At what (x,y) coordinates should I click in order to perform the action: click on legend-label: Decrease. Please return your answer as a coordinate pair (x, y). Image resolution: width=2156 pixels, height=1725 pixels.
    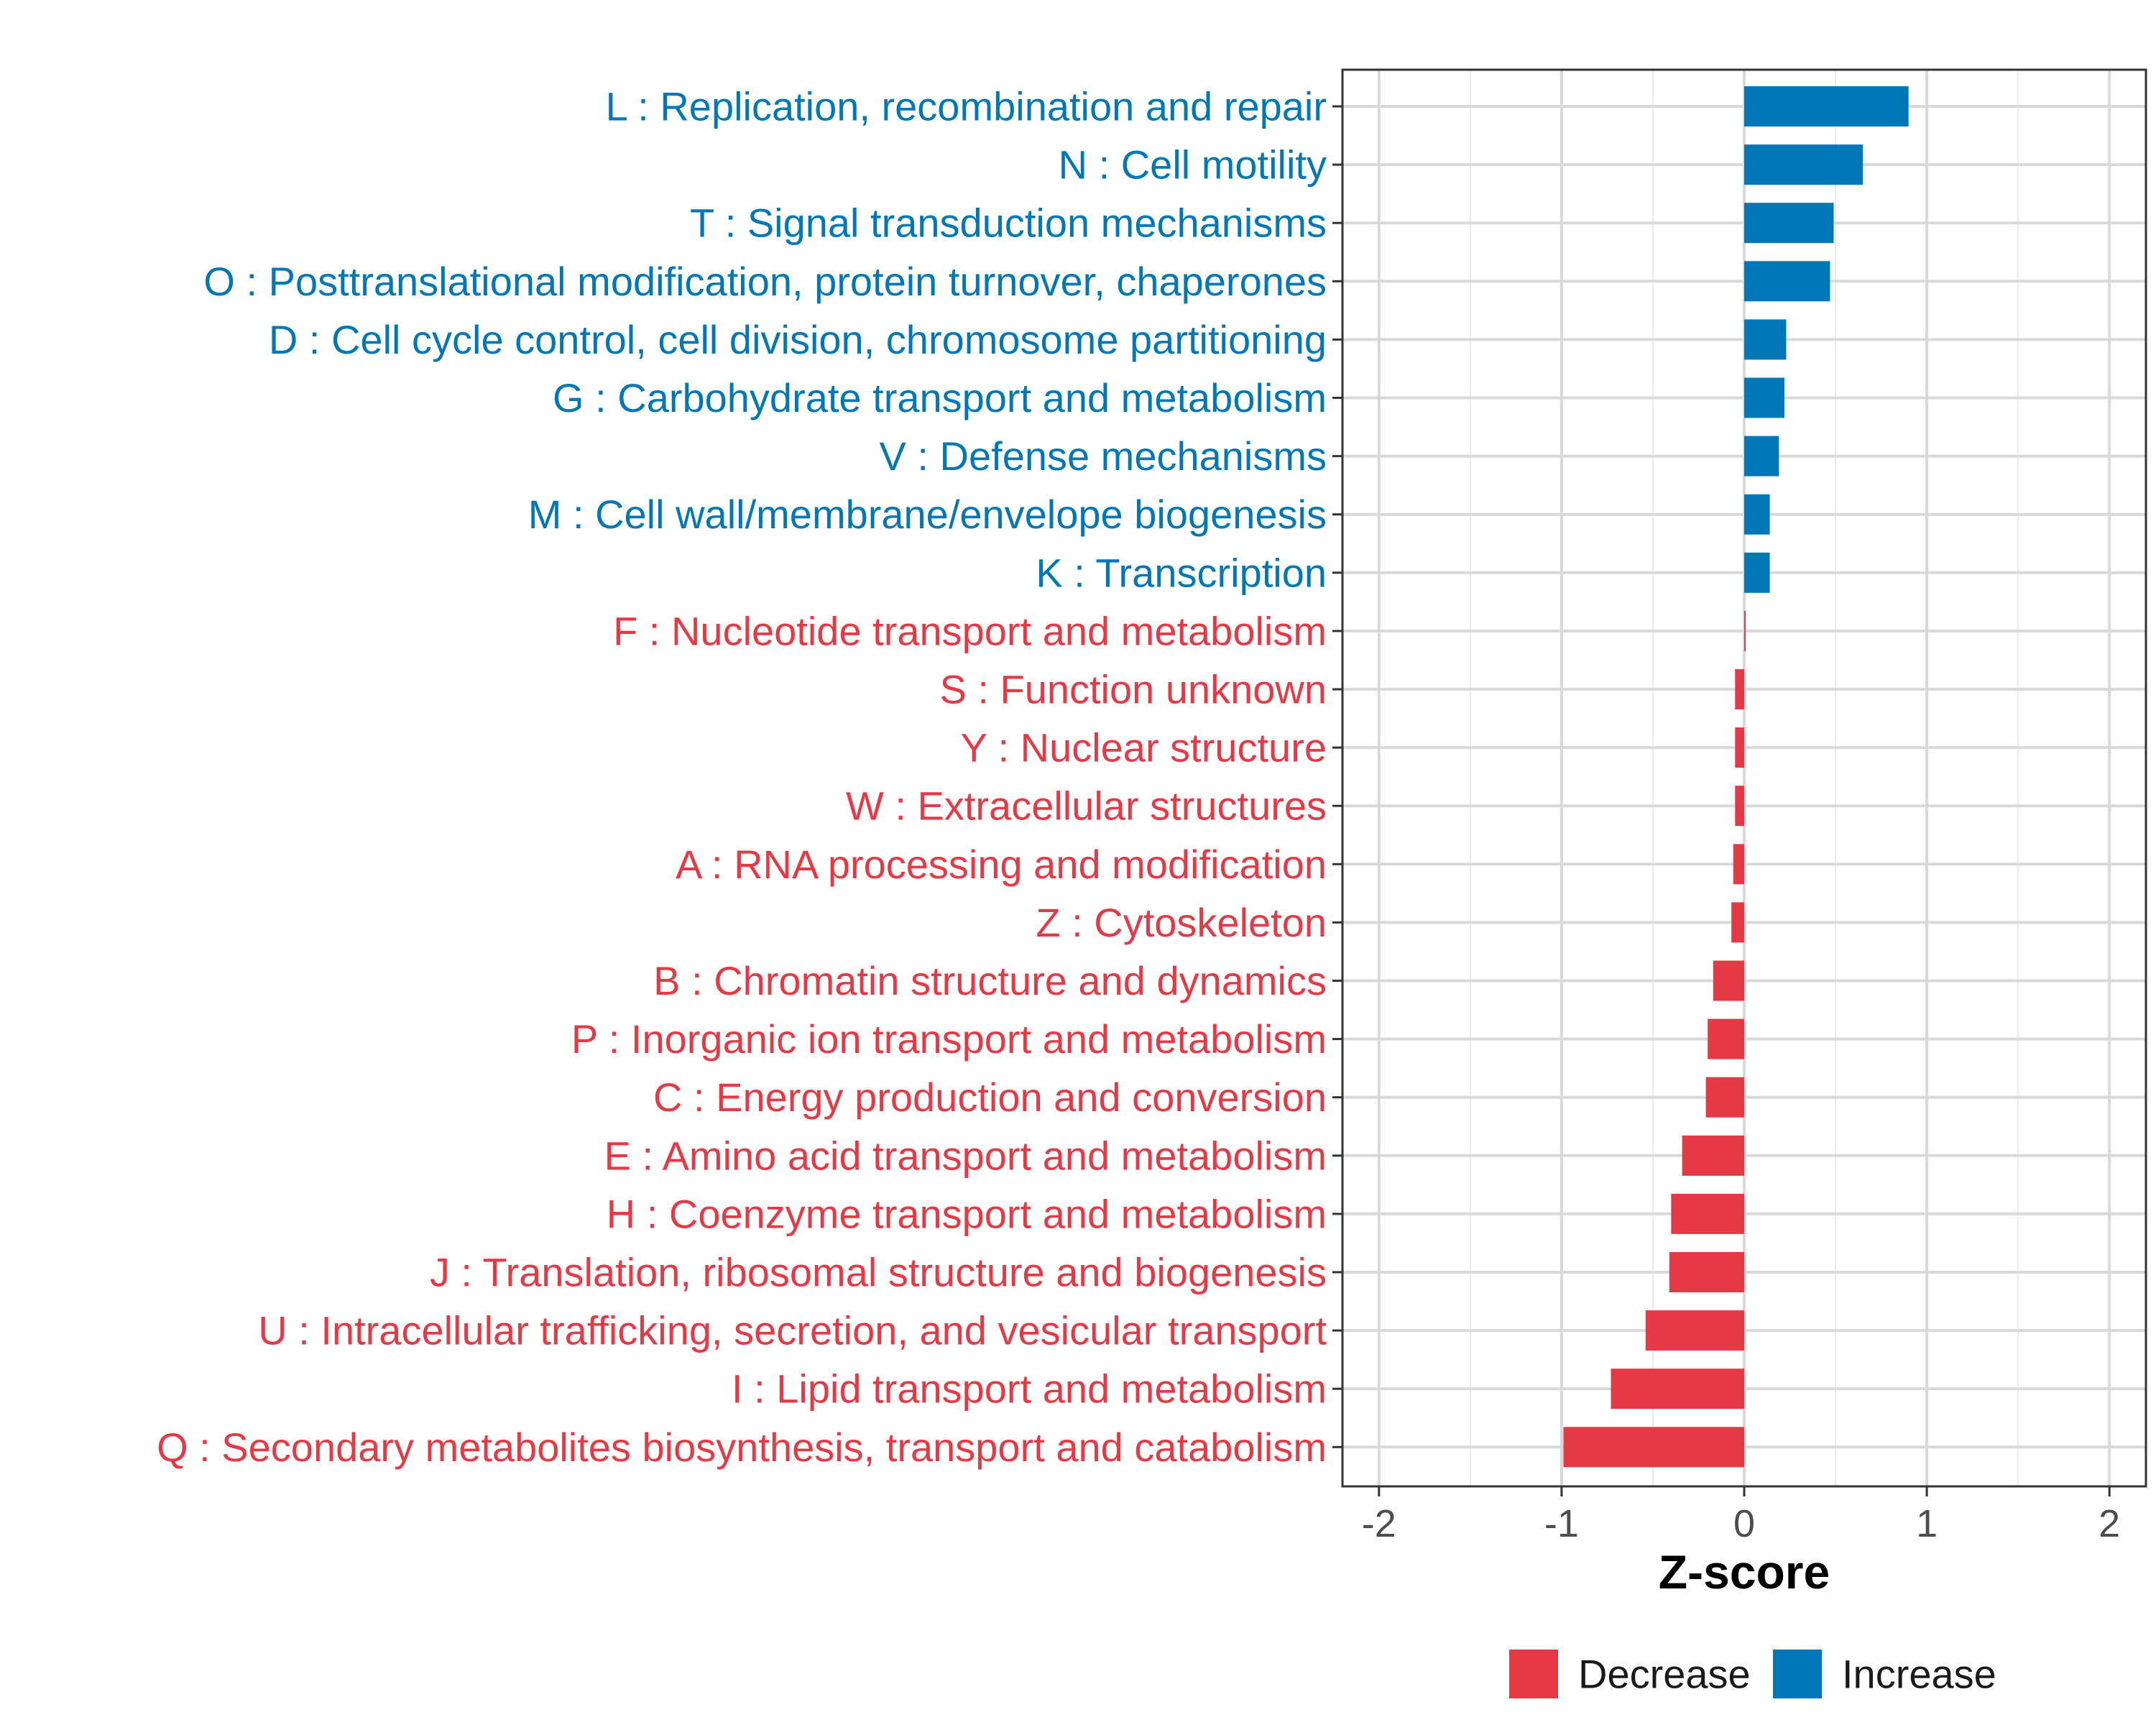
    Looking at the image, I should click on (1665, 1674).